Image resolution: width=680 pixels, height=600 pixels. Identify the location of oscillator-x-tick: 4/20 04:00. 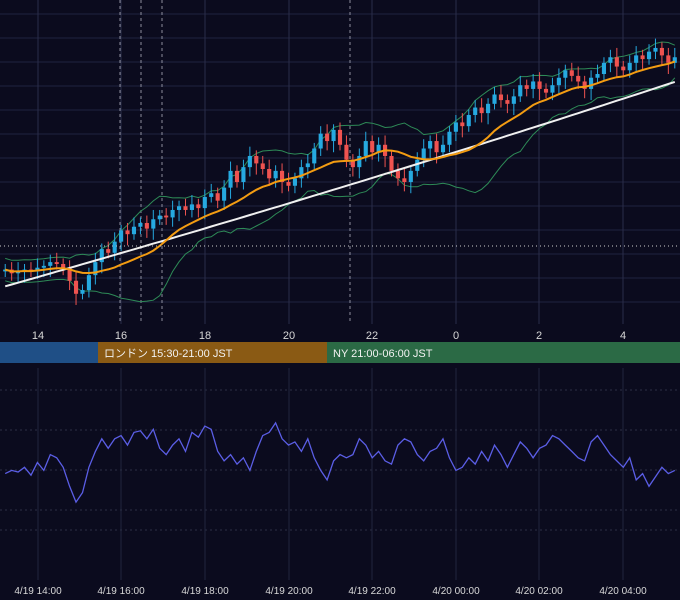
(623, 591).